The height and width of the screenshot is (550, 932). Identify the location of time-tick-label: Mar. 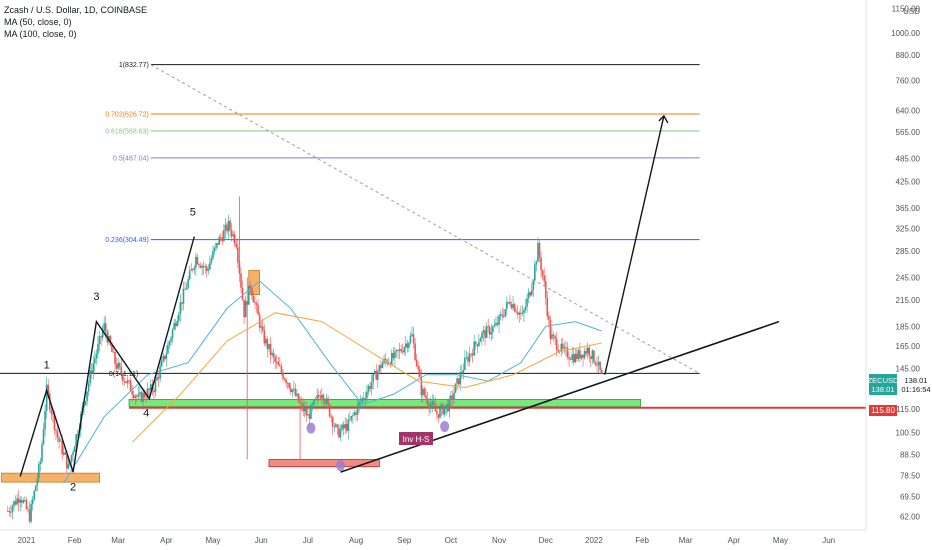
(118, 540).